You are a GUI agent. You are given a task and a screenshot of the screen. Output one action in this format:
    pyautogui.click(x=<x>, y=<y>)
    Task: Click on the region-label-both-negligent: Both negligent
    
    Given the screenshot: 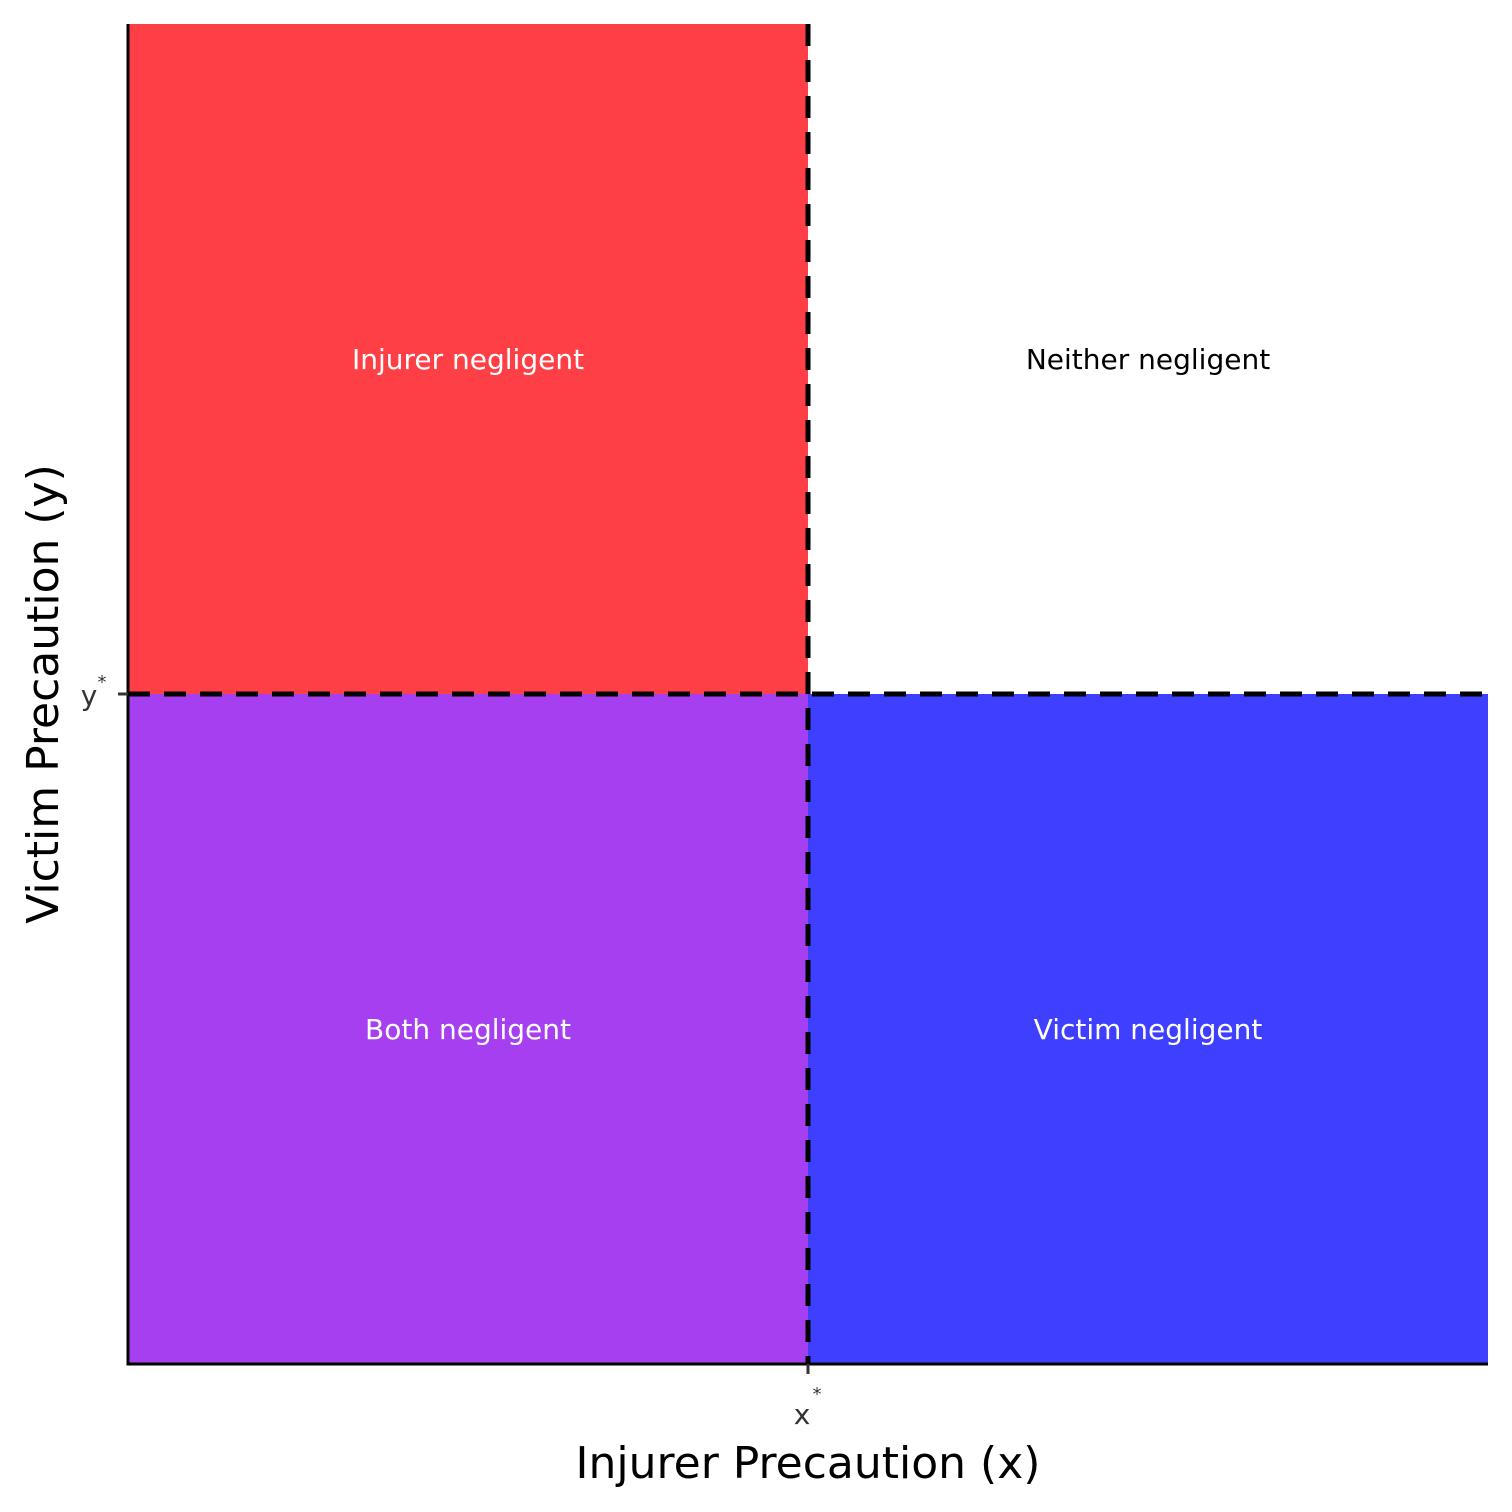 What is the action you would take?
    pyautogui.click(x=468, y=1029)
    